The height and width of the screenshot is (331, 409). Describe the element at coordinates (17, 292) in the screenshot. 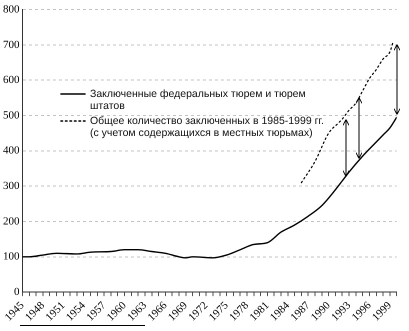

I see `y-tick-label: 0` at that location.